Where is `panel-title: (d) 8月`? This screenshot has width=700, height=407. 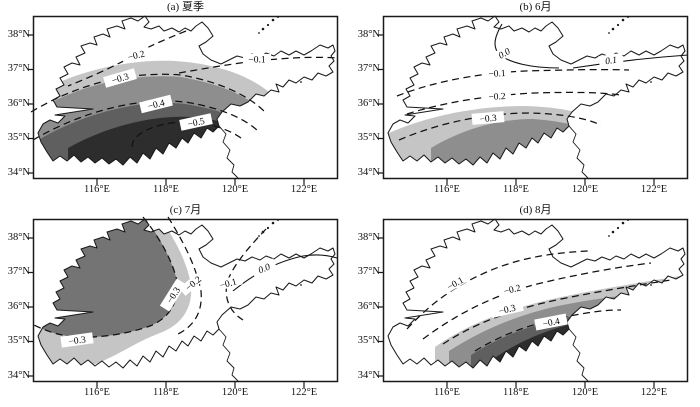 panel-title: (d) 8月 is located at coordinates (535, 210).